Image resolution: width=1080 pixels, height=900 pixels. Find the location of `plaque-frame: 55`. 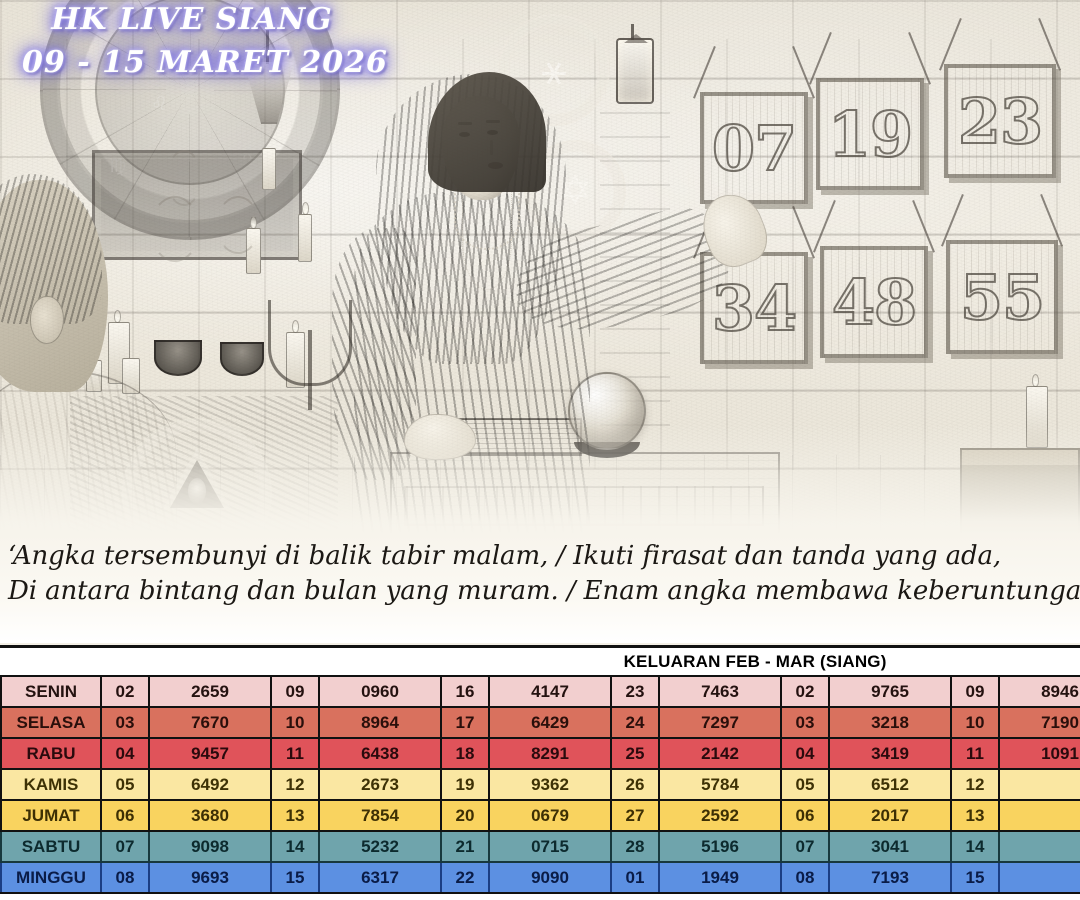

plaque-frame: 55 is located at coordinates (1002, 297).